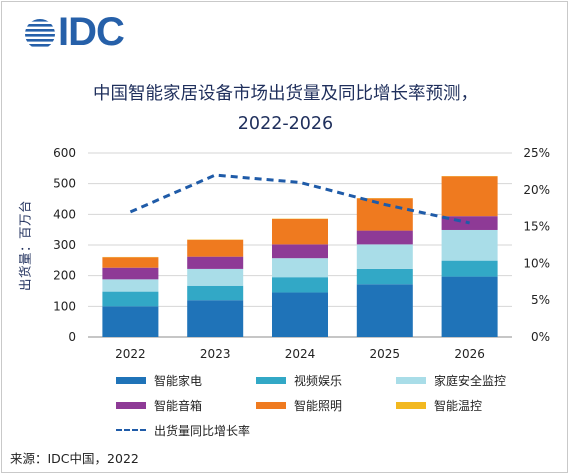 The image size is (571, 476). I want to click on right-axis-ticks: 0% 5% 10% 15% 20% 25%, so click(536, 245).